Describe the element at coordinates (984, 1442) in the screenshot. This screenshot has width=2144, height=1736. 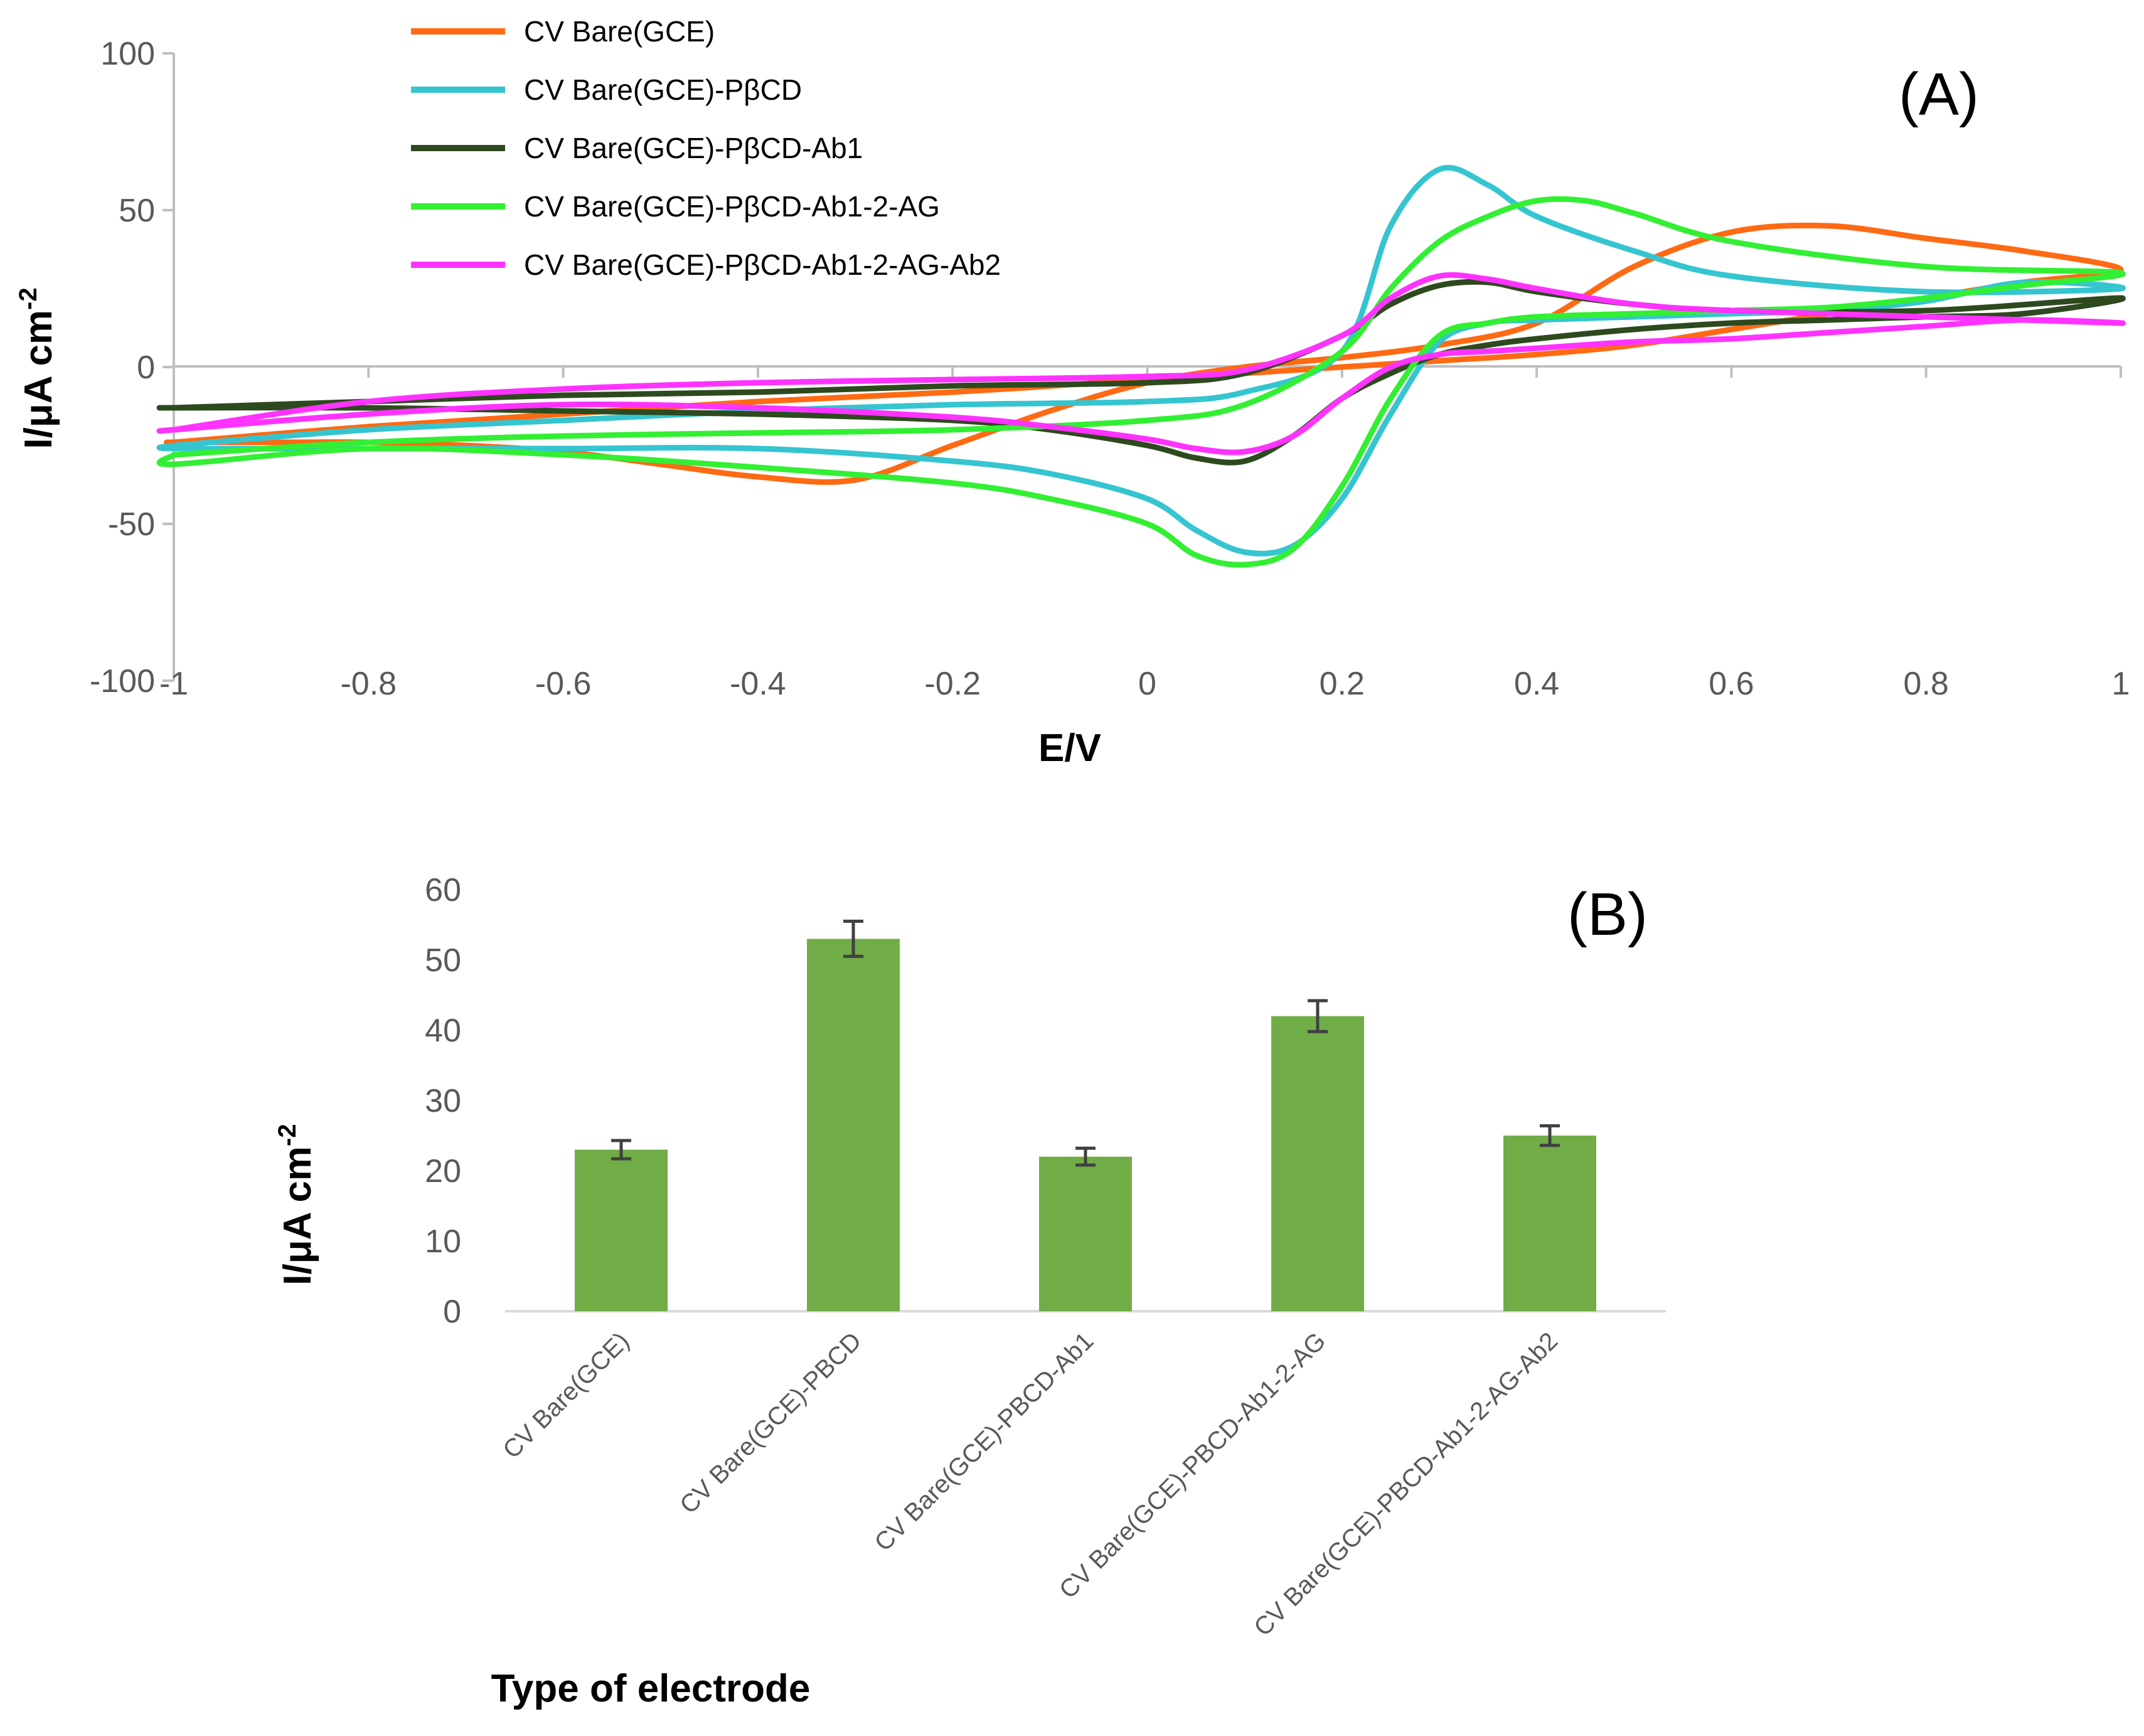
I see `bar-category-label-3: CV Bare(GCE)-PBCD-Ab1` at that location.